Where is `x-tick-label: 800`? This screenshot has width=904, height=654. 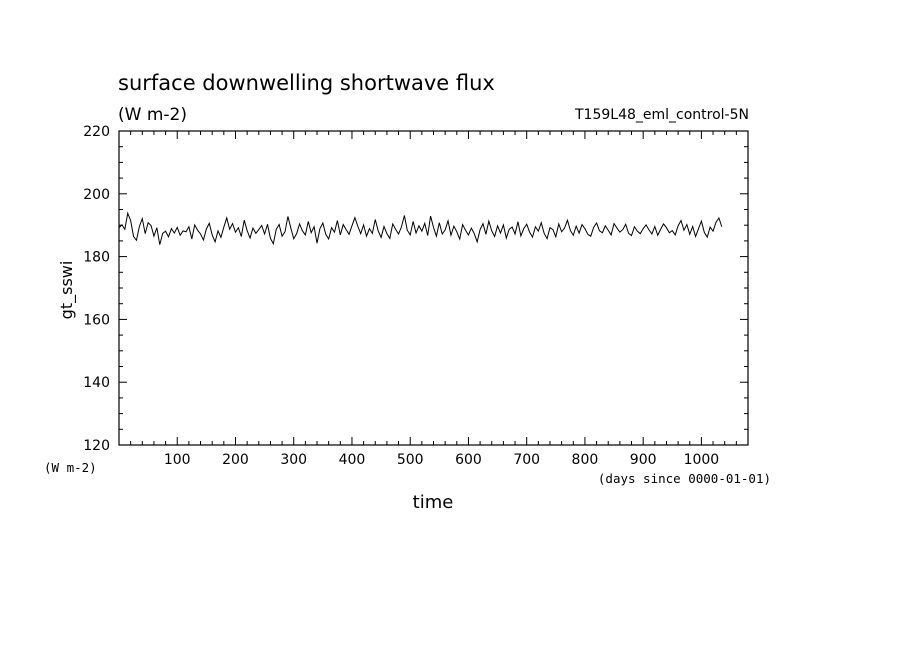 x-tick-label: 800 is located at coordinates (585, 460).